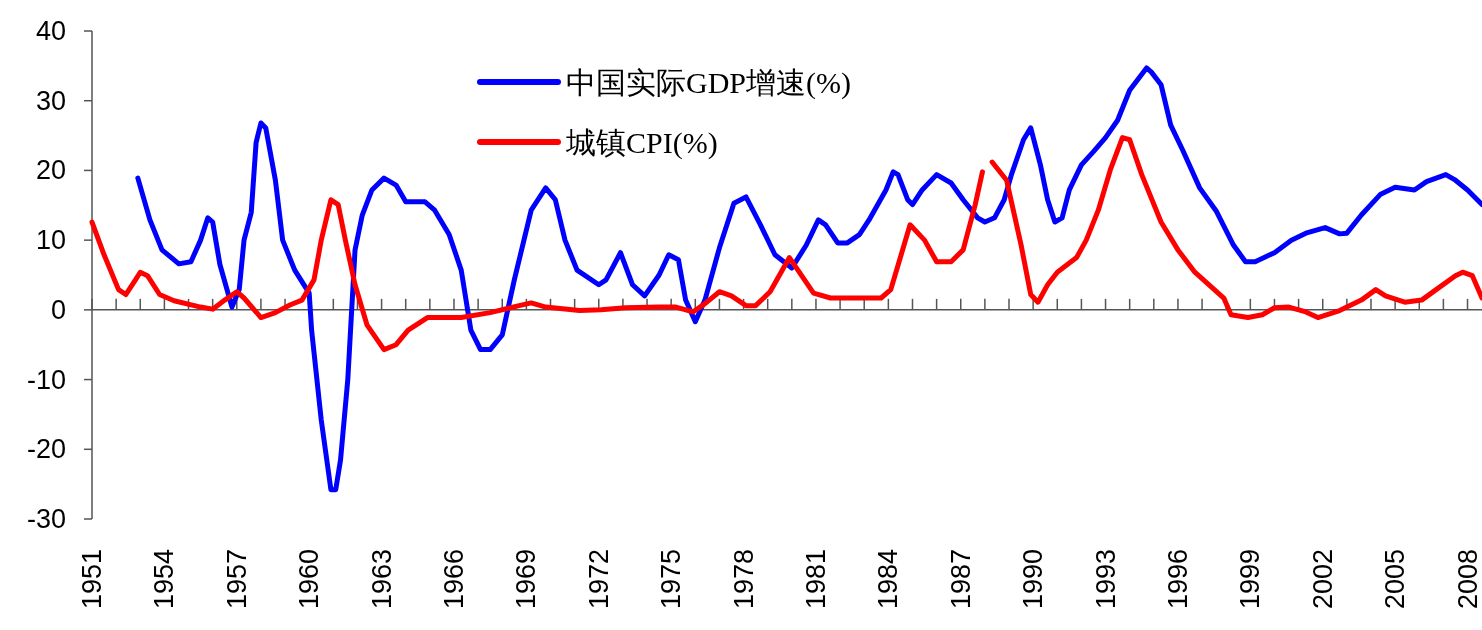 Image resolution: width=1482 pixels, height=630 pixels. I want to click on x-tick-label: 2008, so click(1467, 579).